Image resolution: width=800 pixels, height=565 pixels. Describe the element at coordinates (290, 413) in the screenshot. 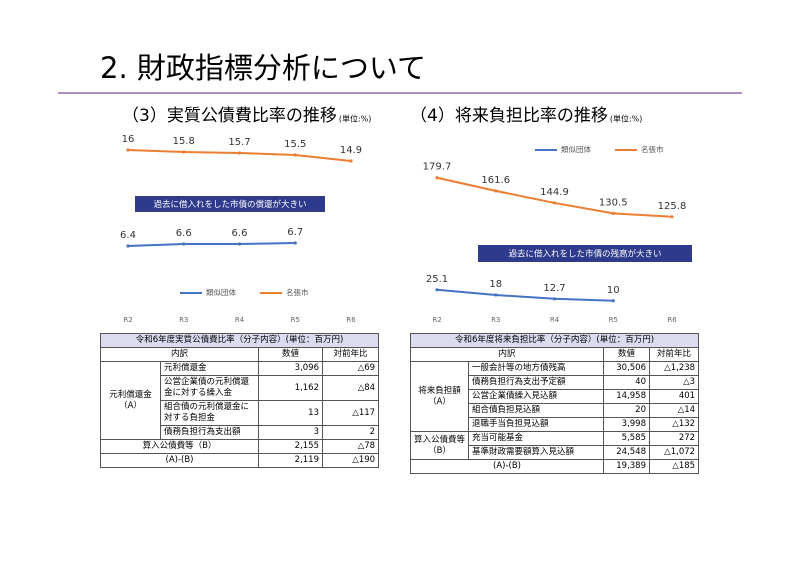

I see `value-cell: 13` at that location.